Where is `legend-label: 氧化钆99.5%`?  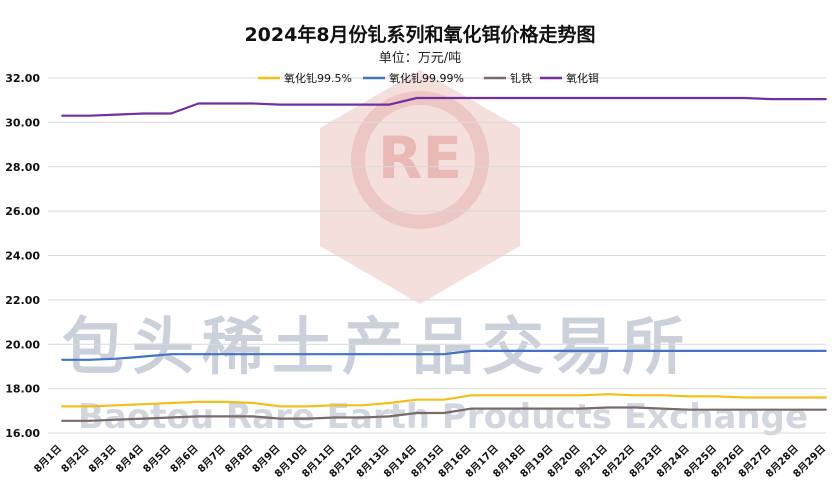
legend-label: 氧化钆99.5% is located at coordinates (318, 78).